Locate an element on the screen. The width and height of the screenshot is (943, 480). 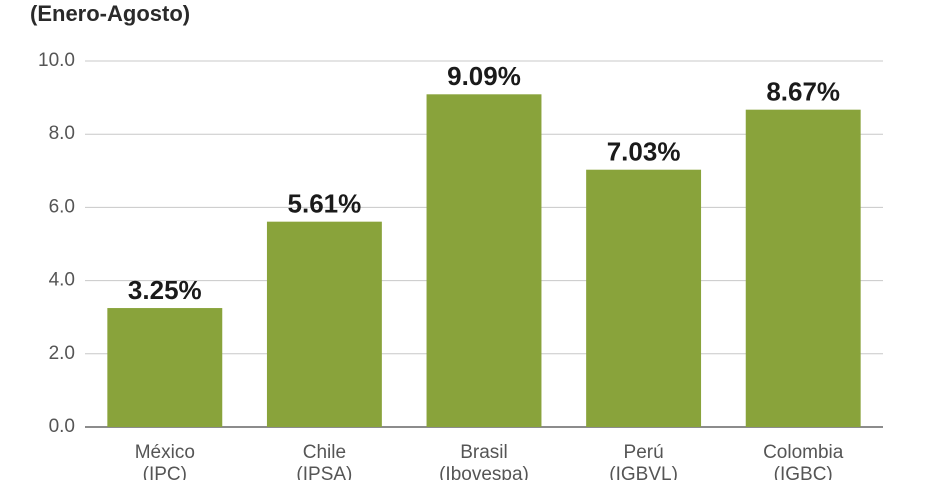
value-label: 7.03% is located at coordinates (644, 152).